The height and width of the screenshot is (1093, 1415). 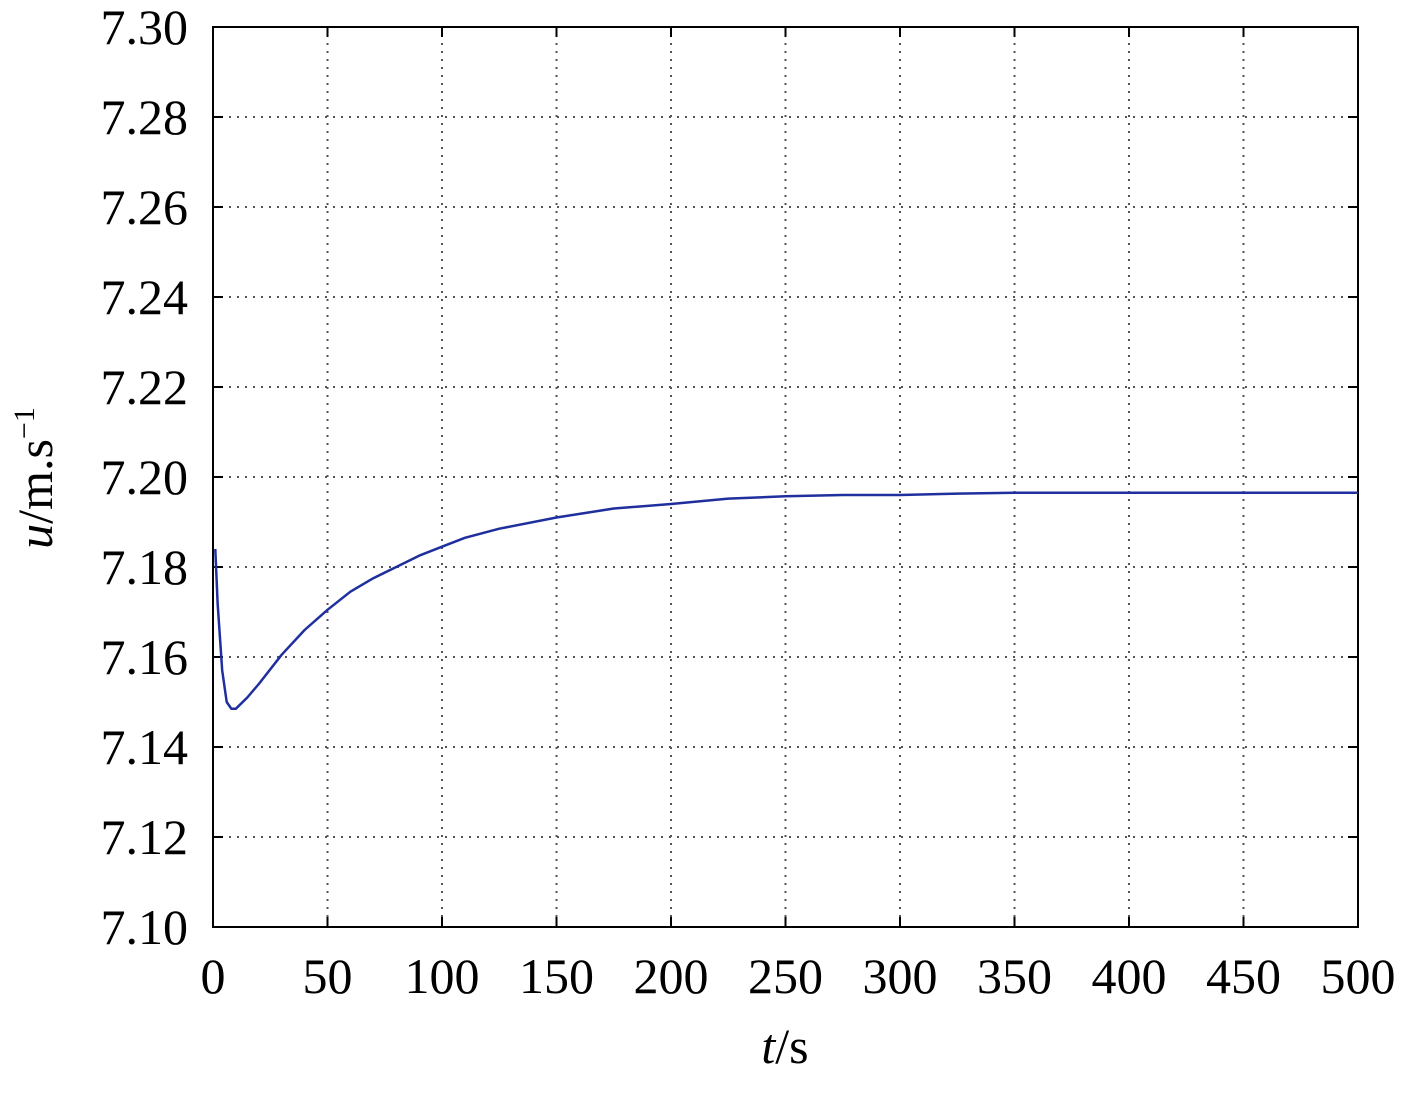 I want to click on y-tick-label: 7.20, so click(x=145, y=477).